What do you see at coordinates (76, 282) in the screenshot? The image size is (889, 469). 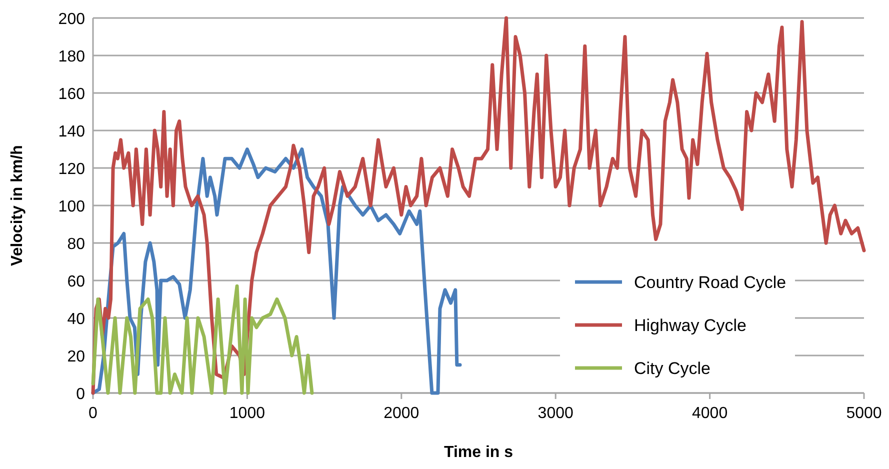 I see `y-tick-label: 60` at bounding box center [76, 282].